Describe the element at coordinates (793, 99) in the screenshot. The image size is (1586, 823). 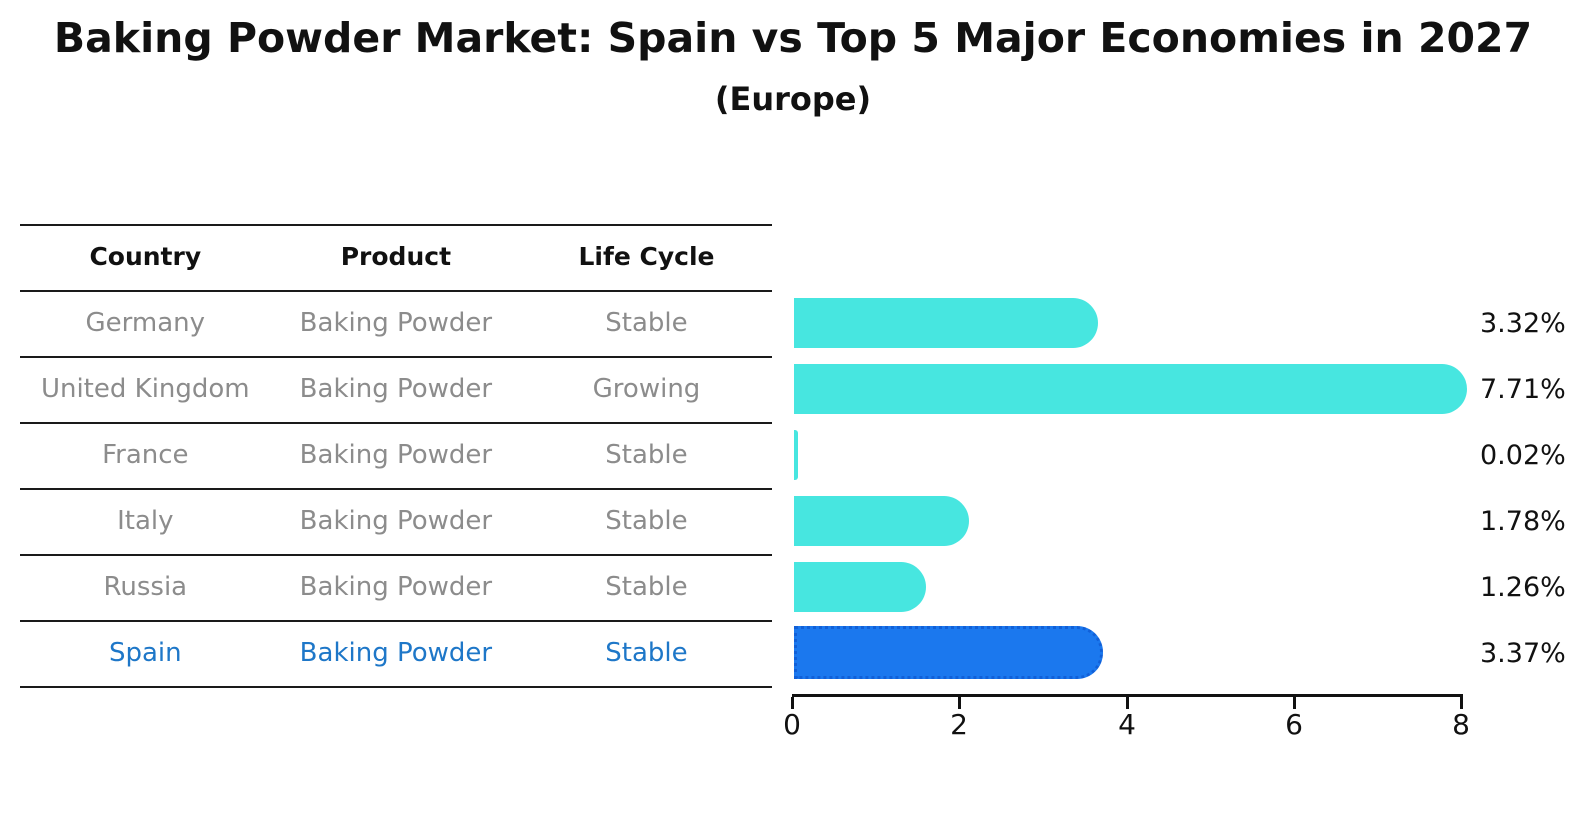
I see `chart-subtitle: (Europe)` at that location.